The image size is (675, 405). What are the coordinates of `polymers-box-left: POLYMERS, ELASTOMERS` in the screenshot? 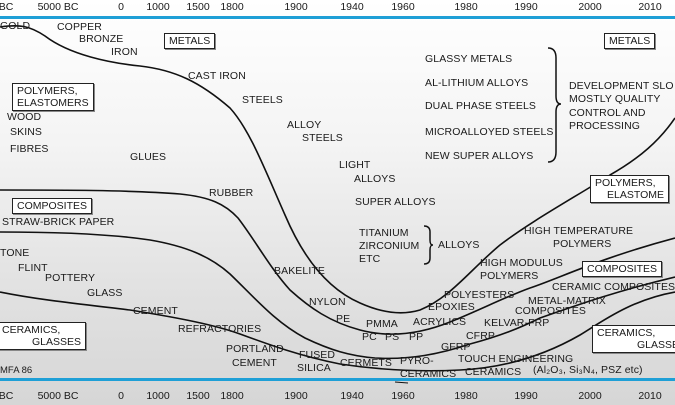 It's located at (53, 97).